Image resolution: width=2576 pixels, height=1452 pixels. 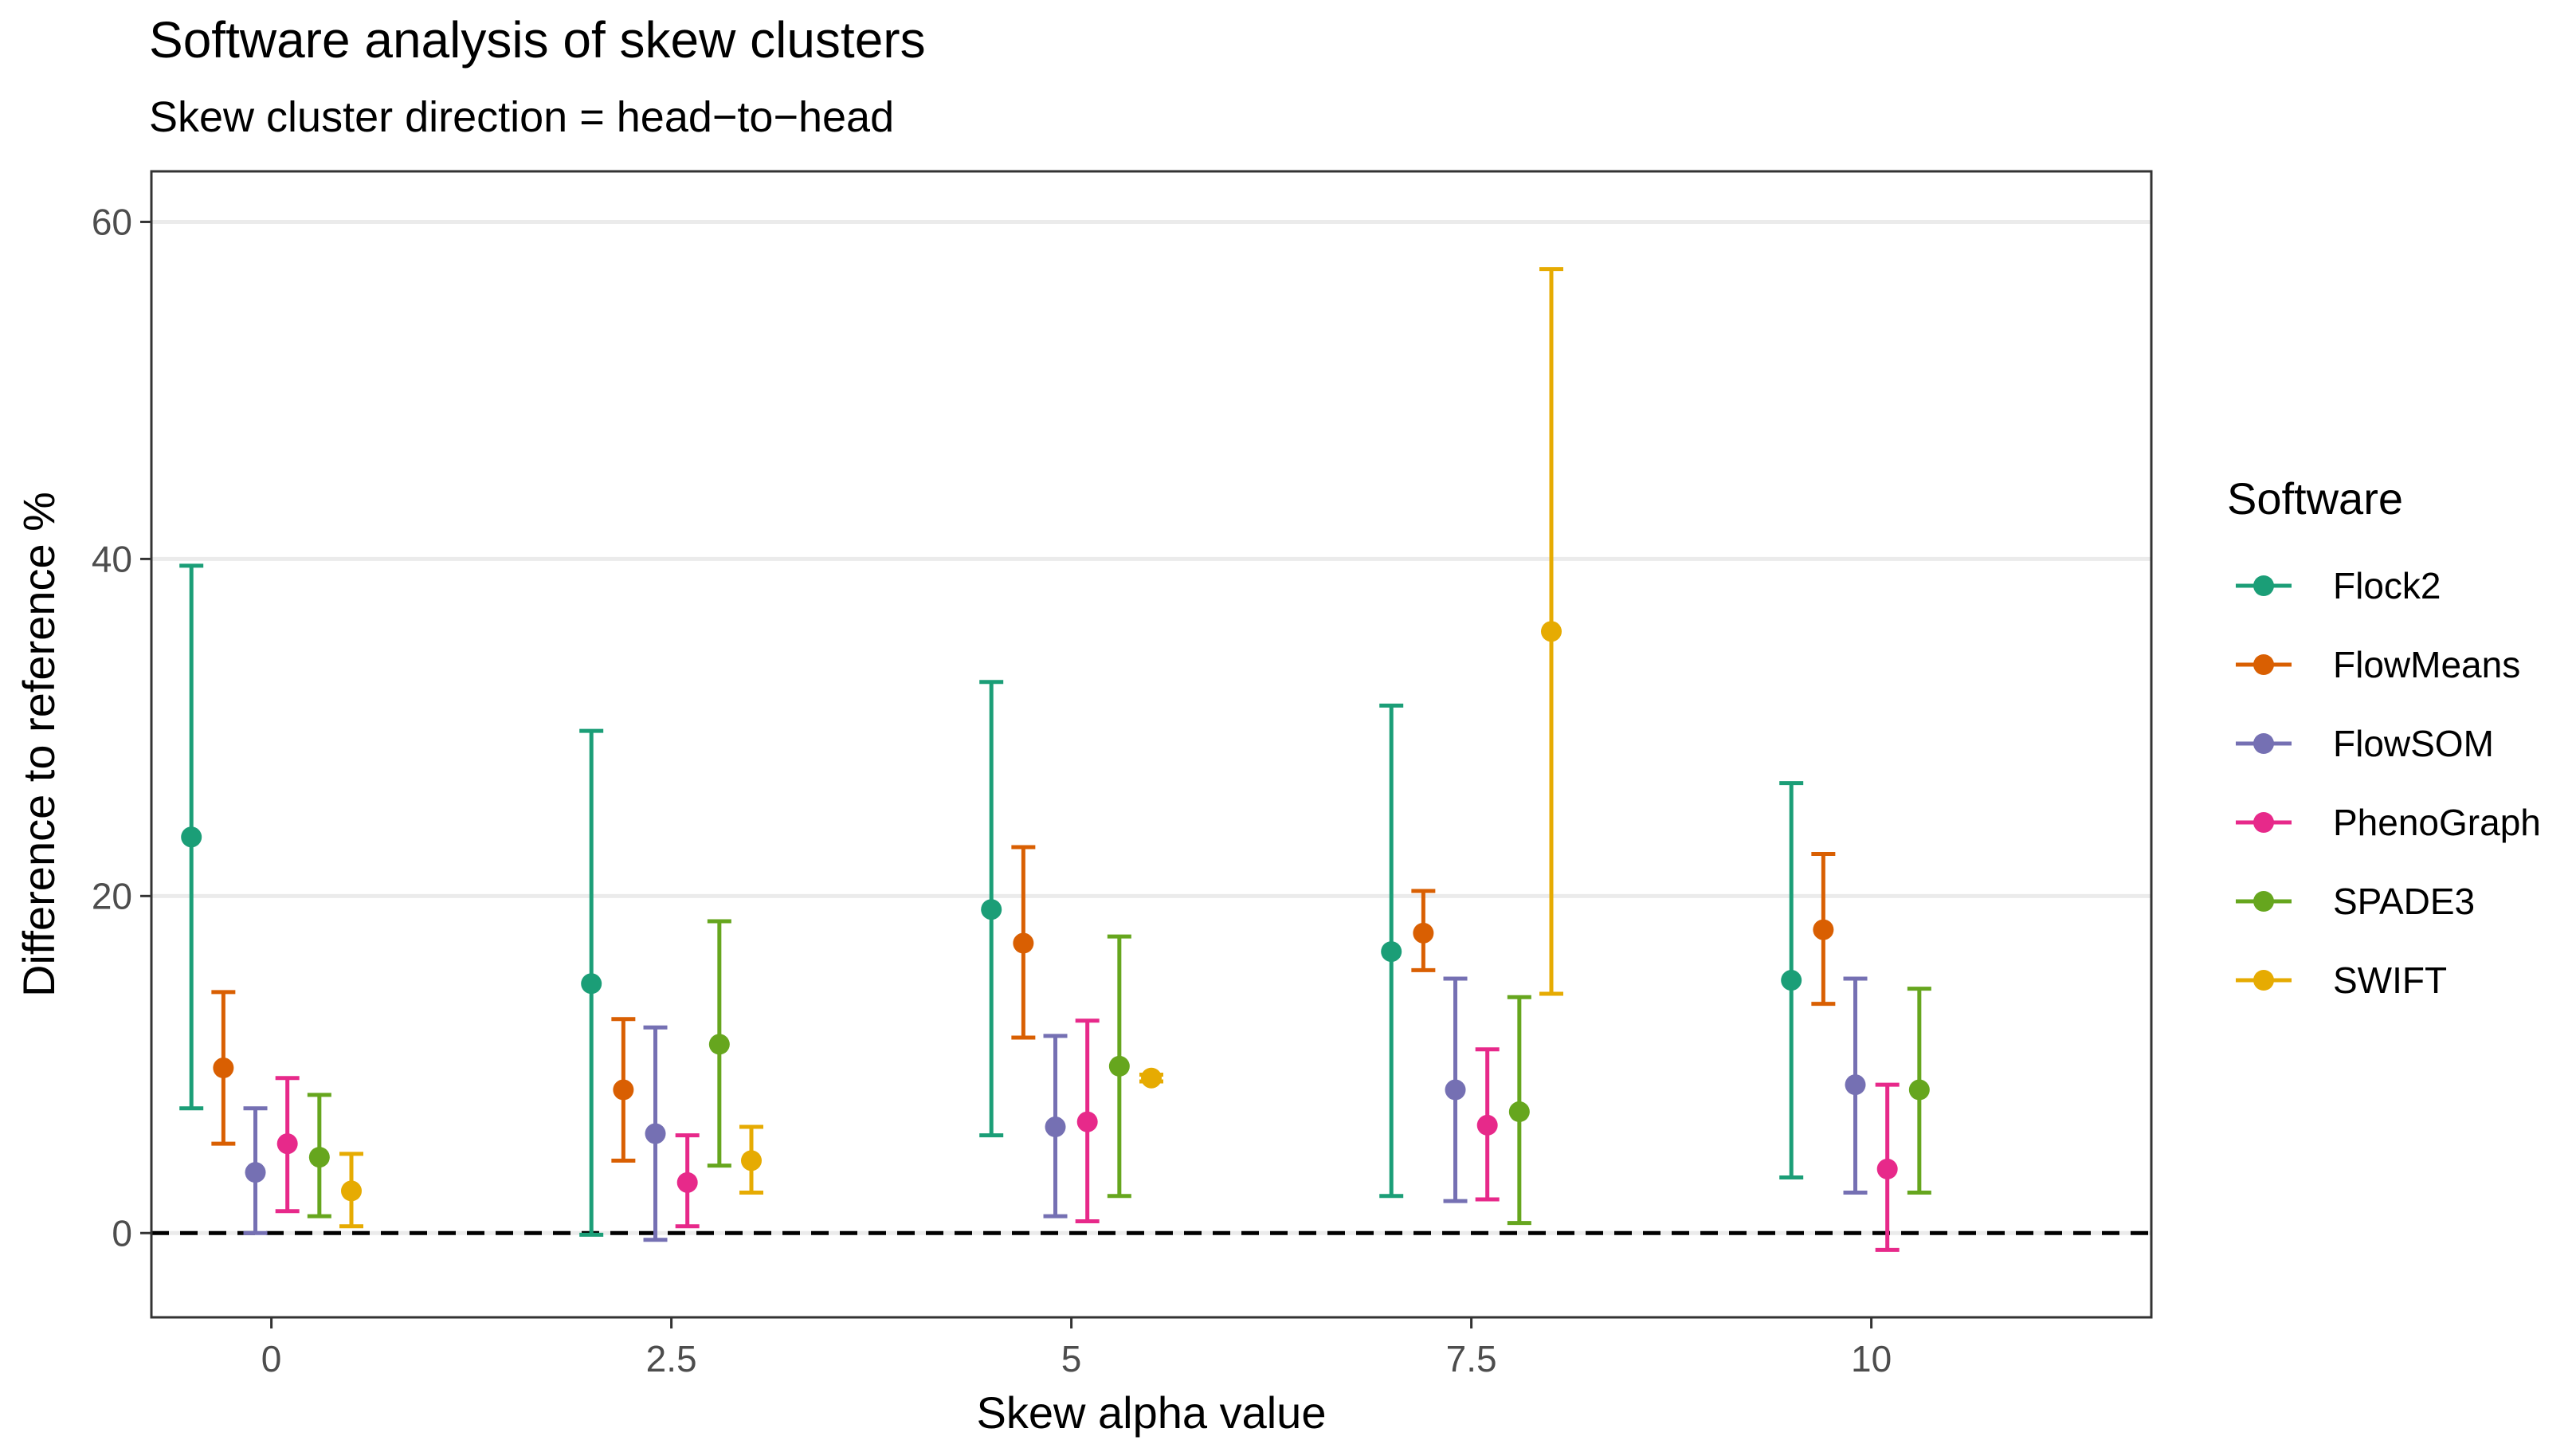 I want to click on flock2-legend-label: Flock2, so click(x=2387, y=586).